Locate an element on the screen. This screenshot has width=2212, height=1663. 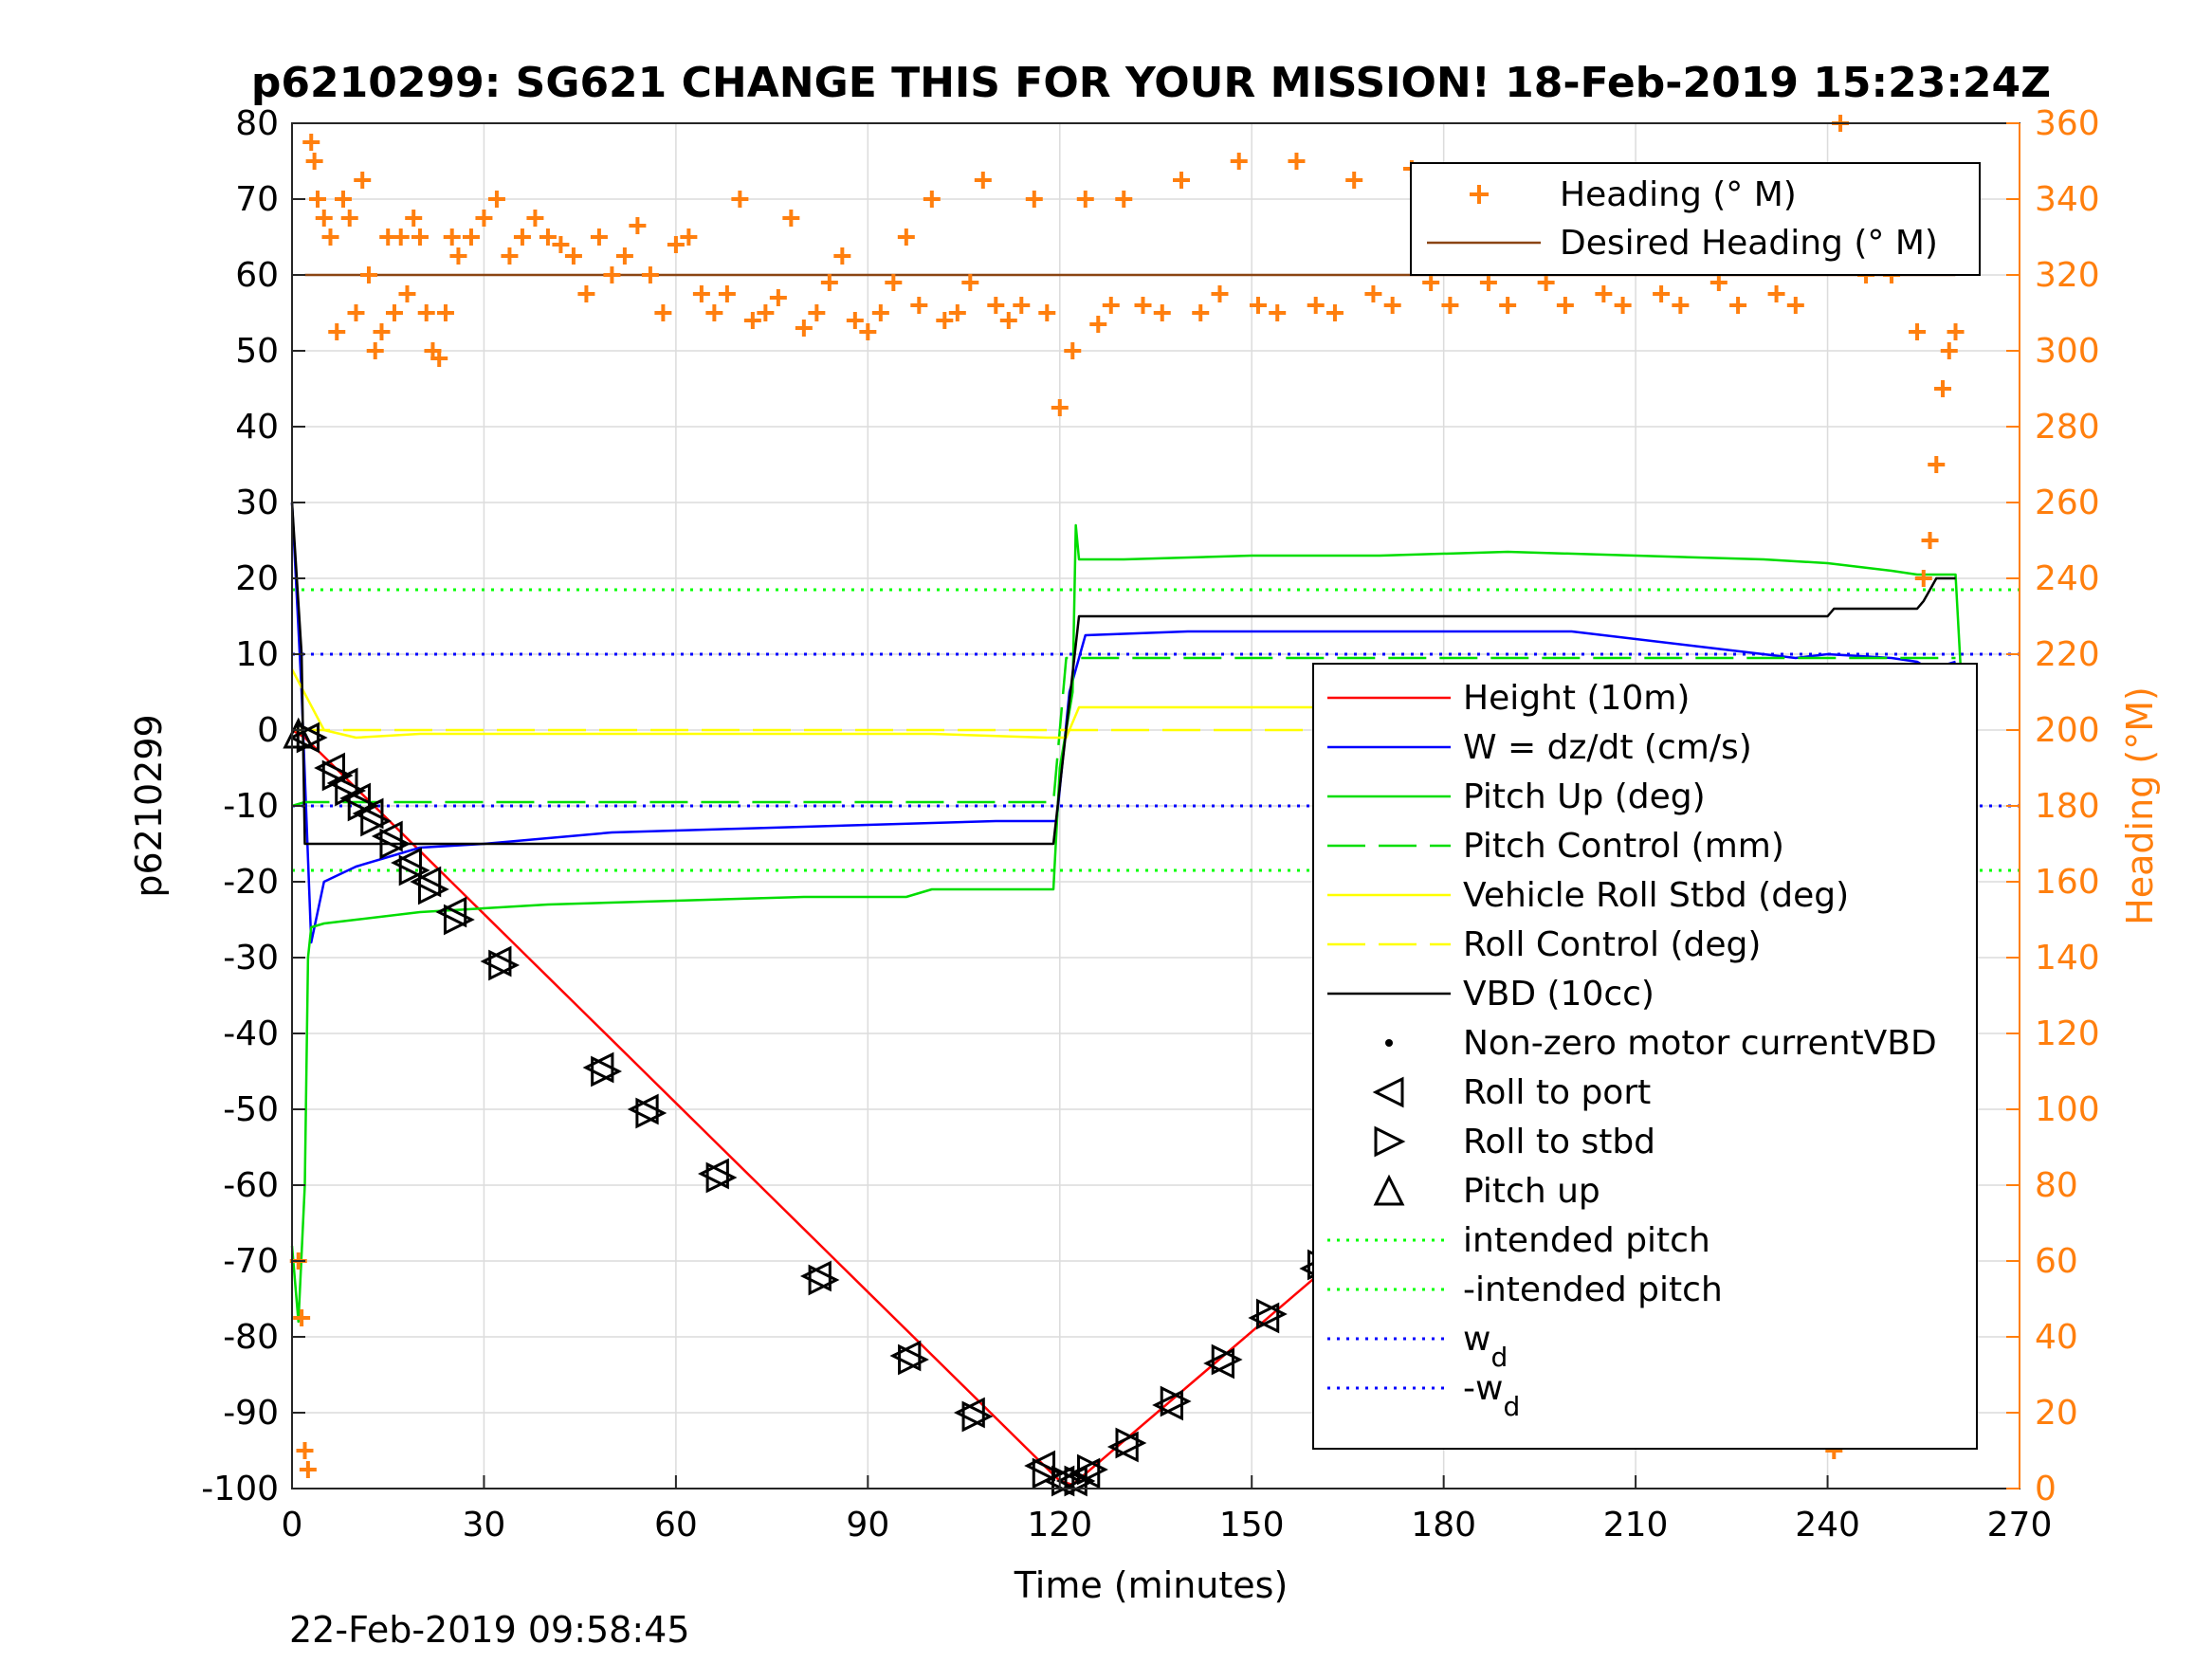
y-tick-label: 0 is located at coordinates (268, 730).